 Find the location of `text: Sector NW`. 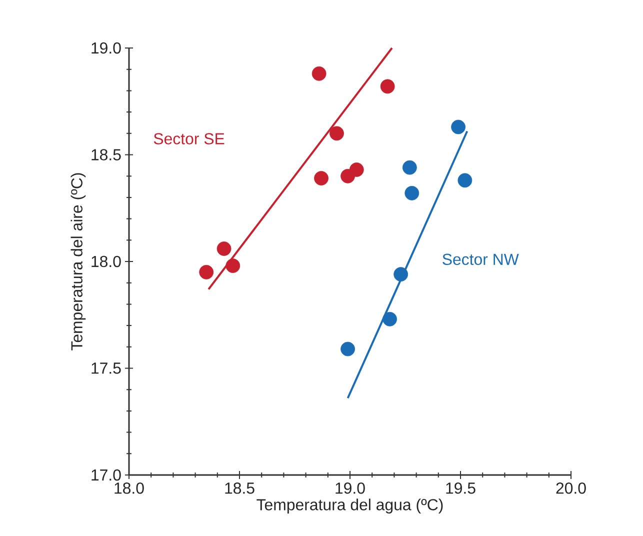

text: Sector NW is located at coordinates (480, 260).